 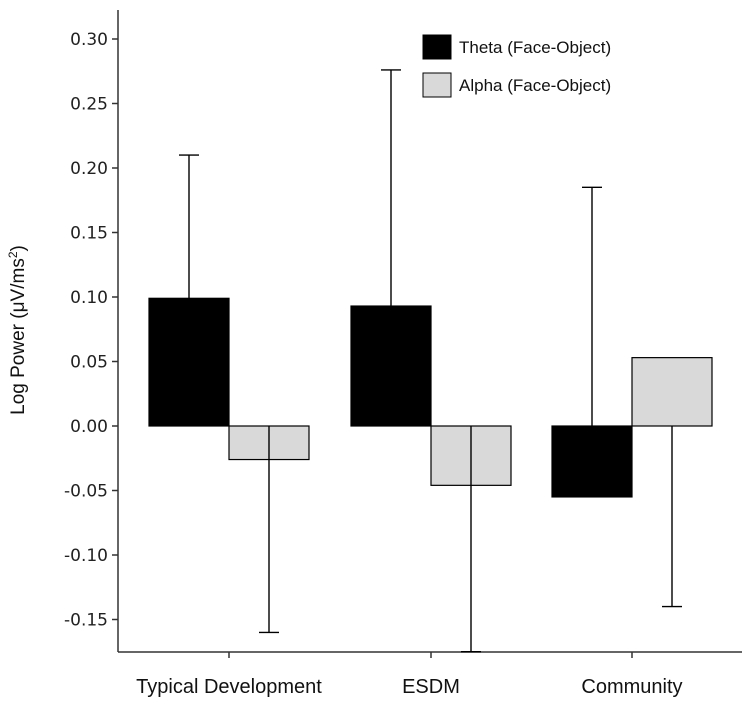 What do you see at coordinates (89, 298) in the screenshot?
I see `y-tick-label: 0.10` at bounding box center [89, 298].